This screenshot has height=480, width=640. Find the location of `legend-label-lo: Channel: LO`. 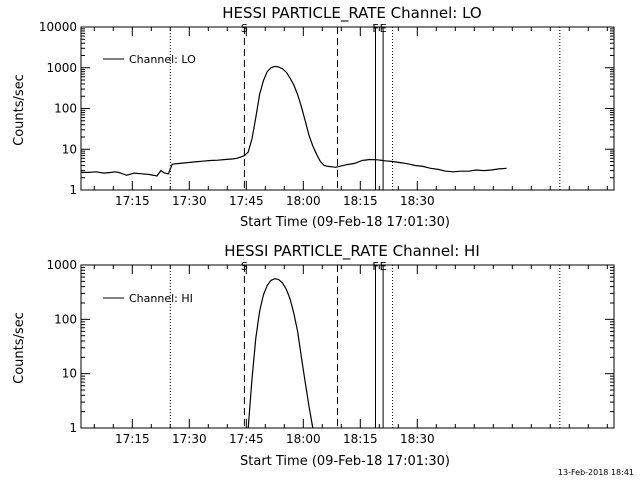

legend-label-lo: Channel: LO is located at coordinates (162, 59).